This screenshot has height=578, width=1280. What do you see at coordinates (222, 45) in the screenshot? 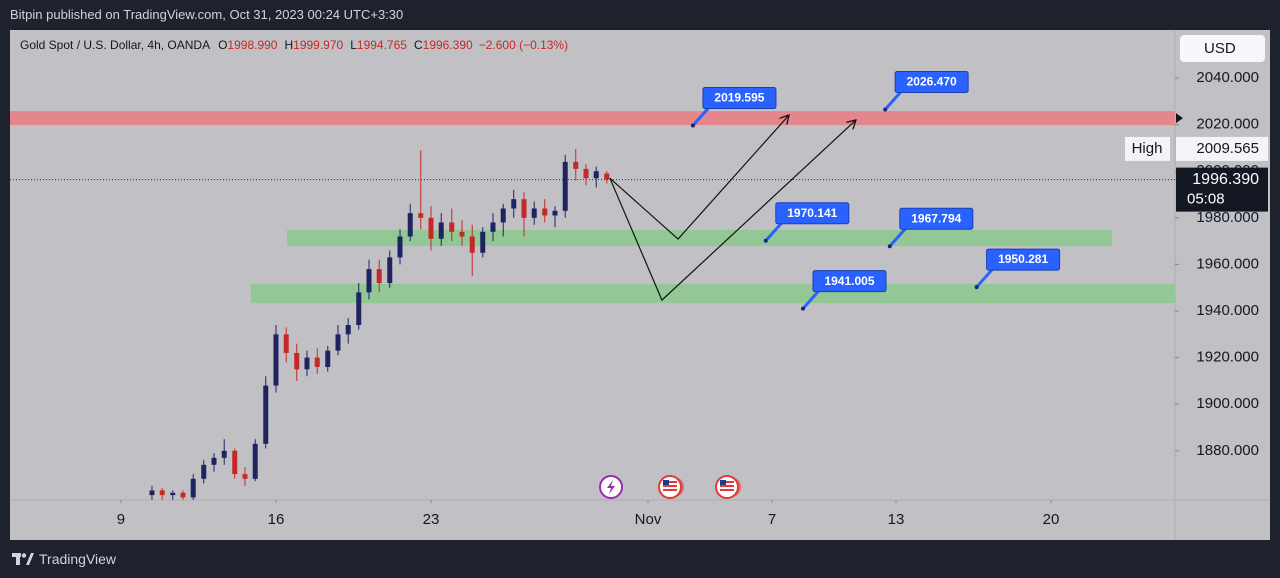
I see `legend-key: O` at bounding box center [222, 45].